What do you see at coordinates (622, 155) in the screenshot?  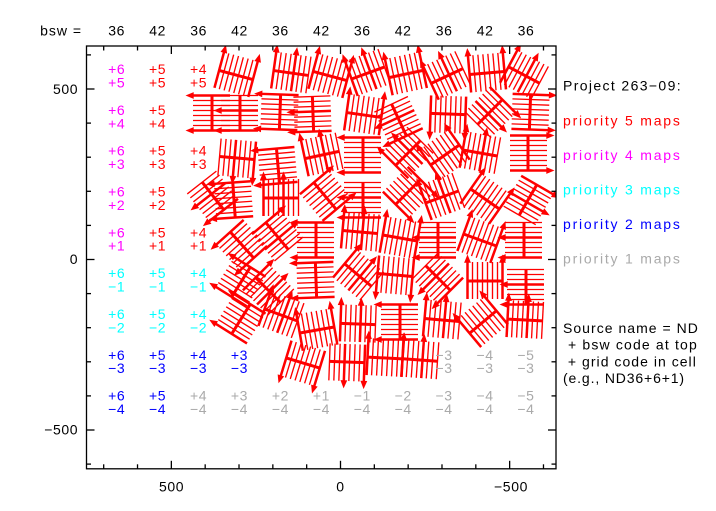 I see `svg-text: priority 4 maps` at bounding box center [622, 155].